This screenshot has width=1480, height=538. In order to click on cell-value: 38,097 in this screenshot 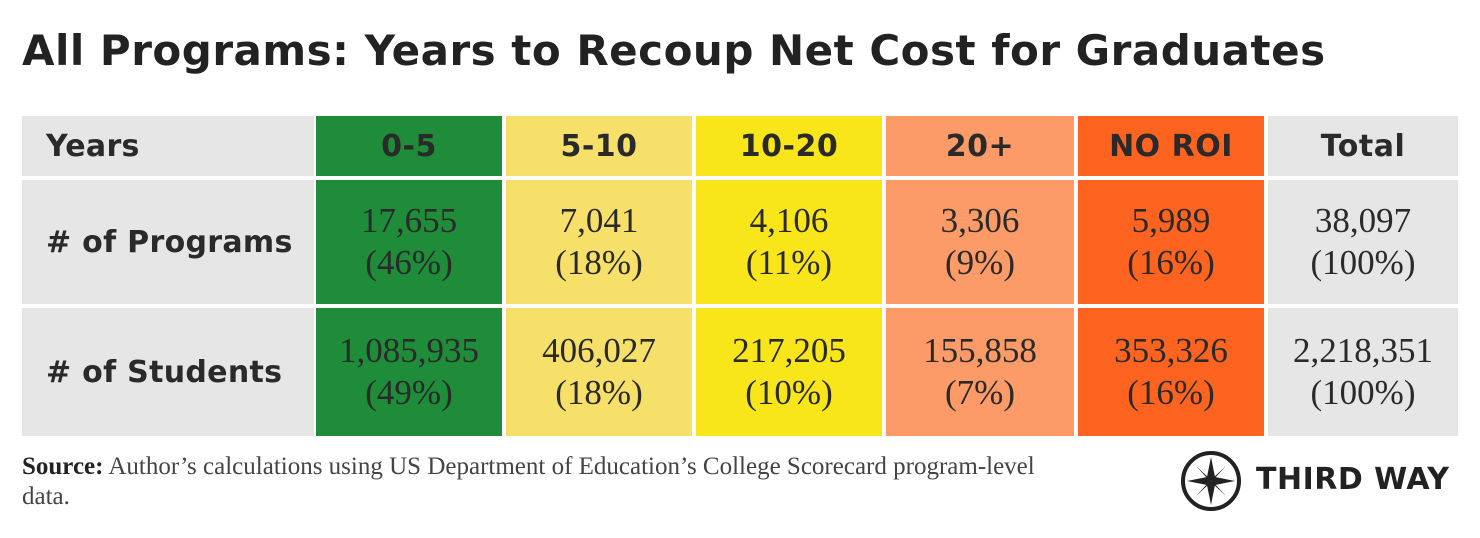, I will do `click(1363, 220)`.